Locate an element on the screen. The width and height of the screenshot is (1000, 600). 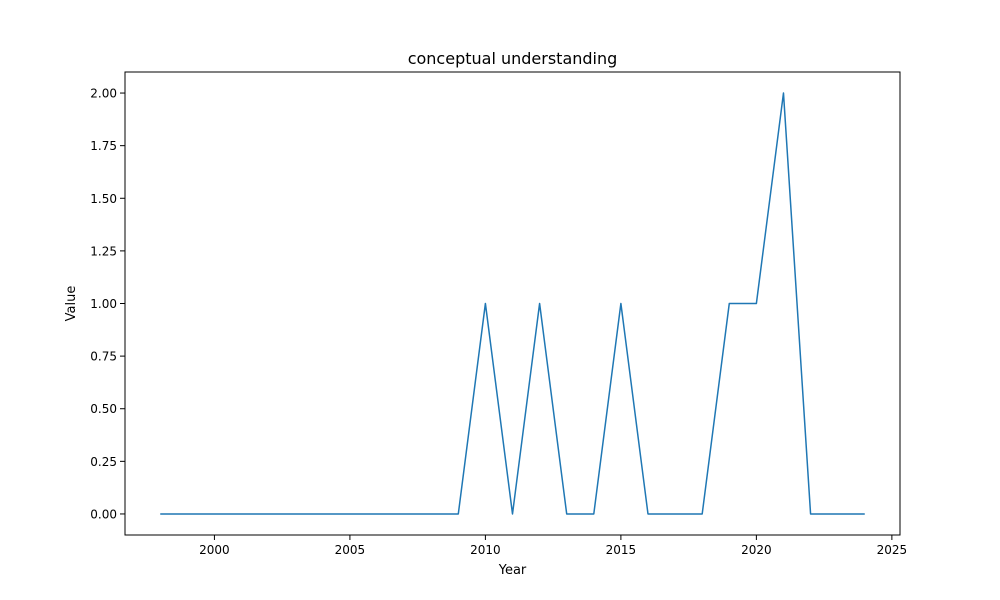
x-tick-label: 2000 is located at coordinates (214, 550).